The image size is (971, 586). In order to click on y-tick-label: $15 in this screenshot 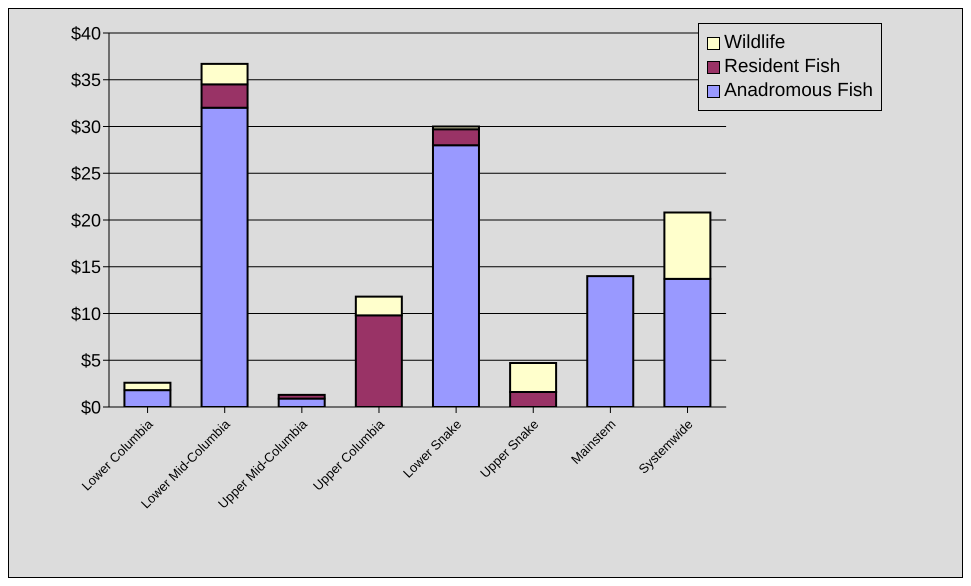, I will do `click(85, 267)`.